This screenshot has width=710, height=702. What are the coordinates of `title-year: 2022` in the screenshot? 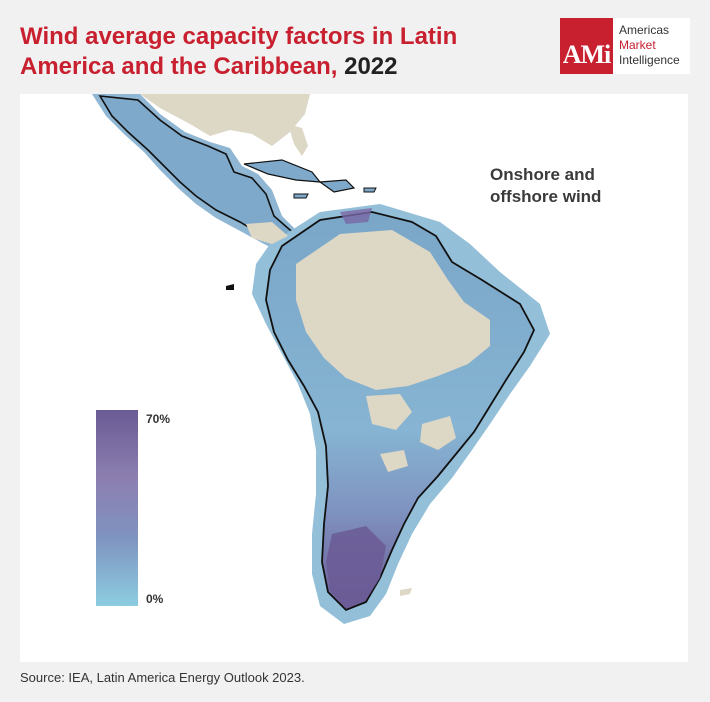 It's located at (371, 66).